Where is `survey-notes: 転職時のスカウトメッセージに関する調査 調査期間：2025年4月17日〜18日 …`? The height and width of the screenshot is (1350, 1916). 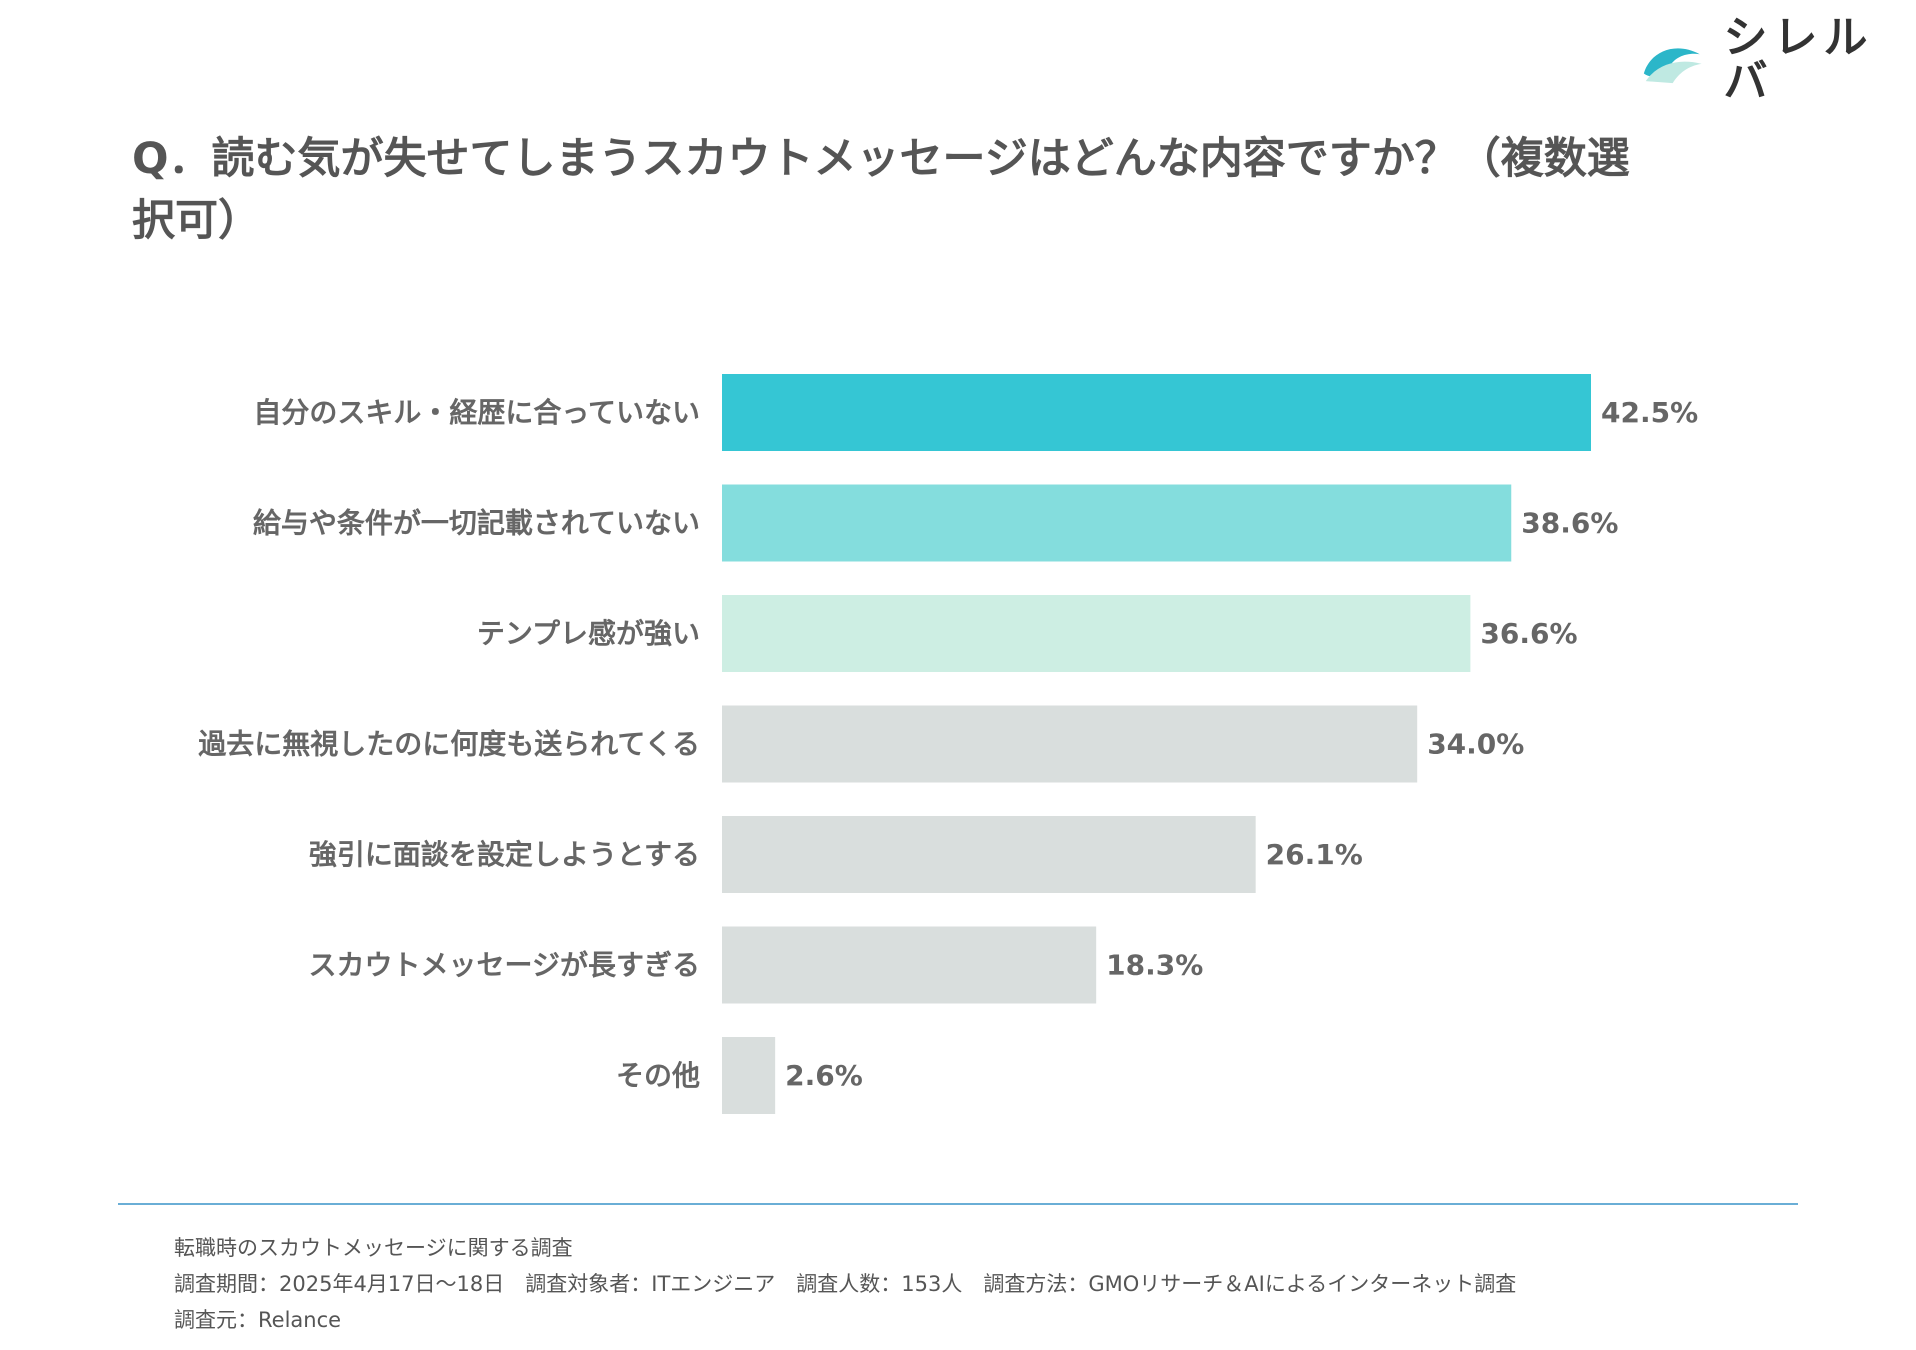
survey-notes: 転職時のスカウトメッセージに関する調査 調査期間：2025年4月17日〜18日 … is located at coordinates (845, 1284).